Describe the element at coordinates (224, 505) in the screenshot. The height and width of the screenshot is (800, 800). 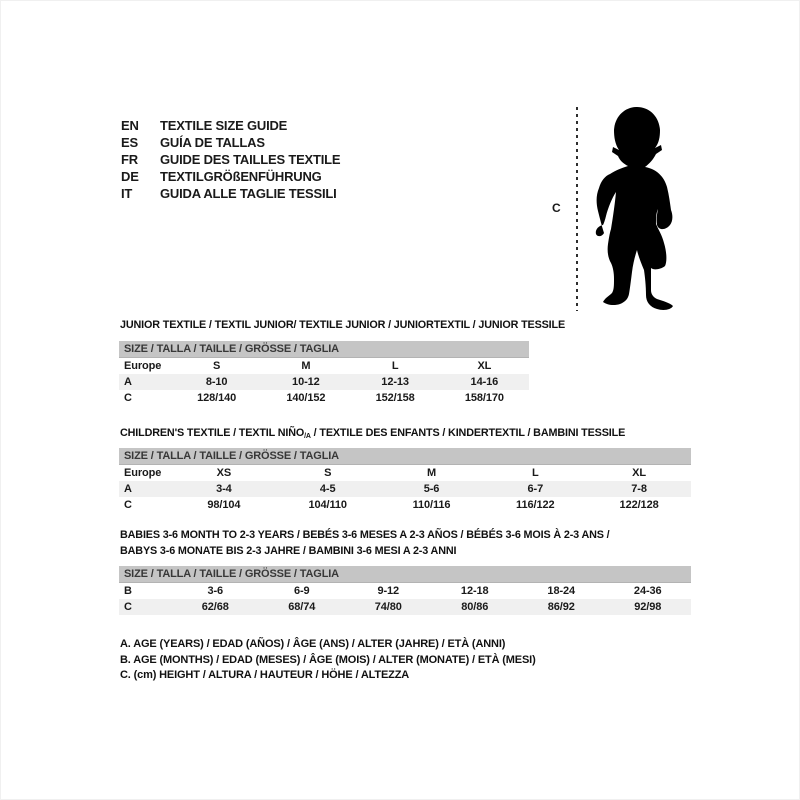
I see `cell: 98/104` at that location.